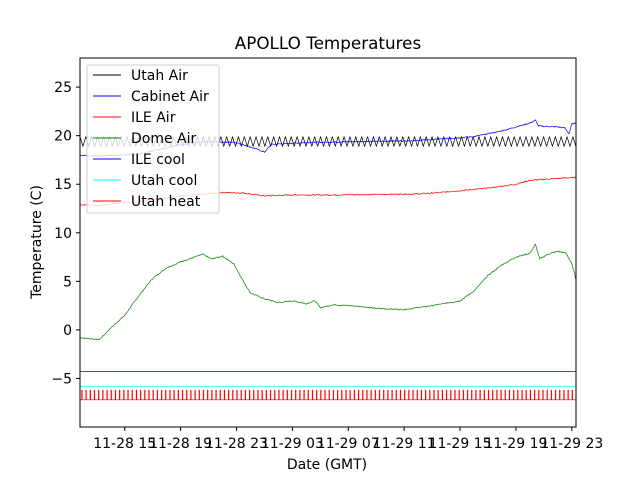 This screenshot has height=480, width=640. I want to click on legend-label-utah-cool: Utah cool, so click(164, 181).